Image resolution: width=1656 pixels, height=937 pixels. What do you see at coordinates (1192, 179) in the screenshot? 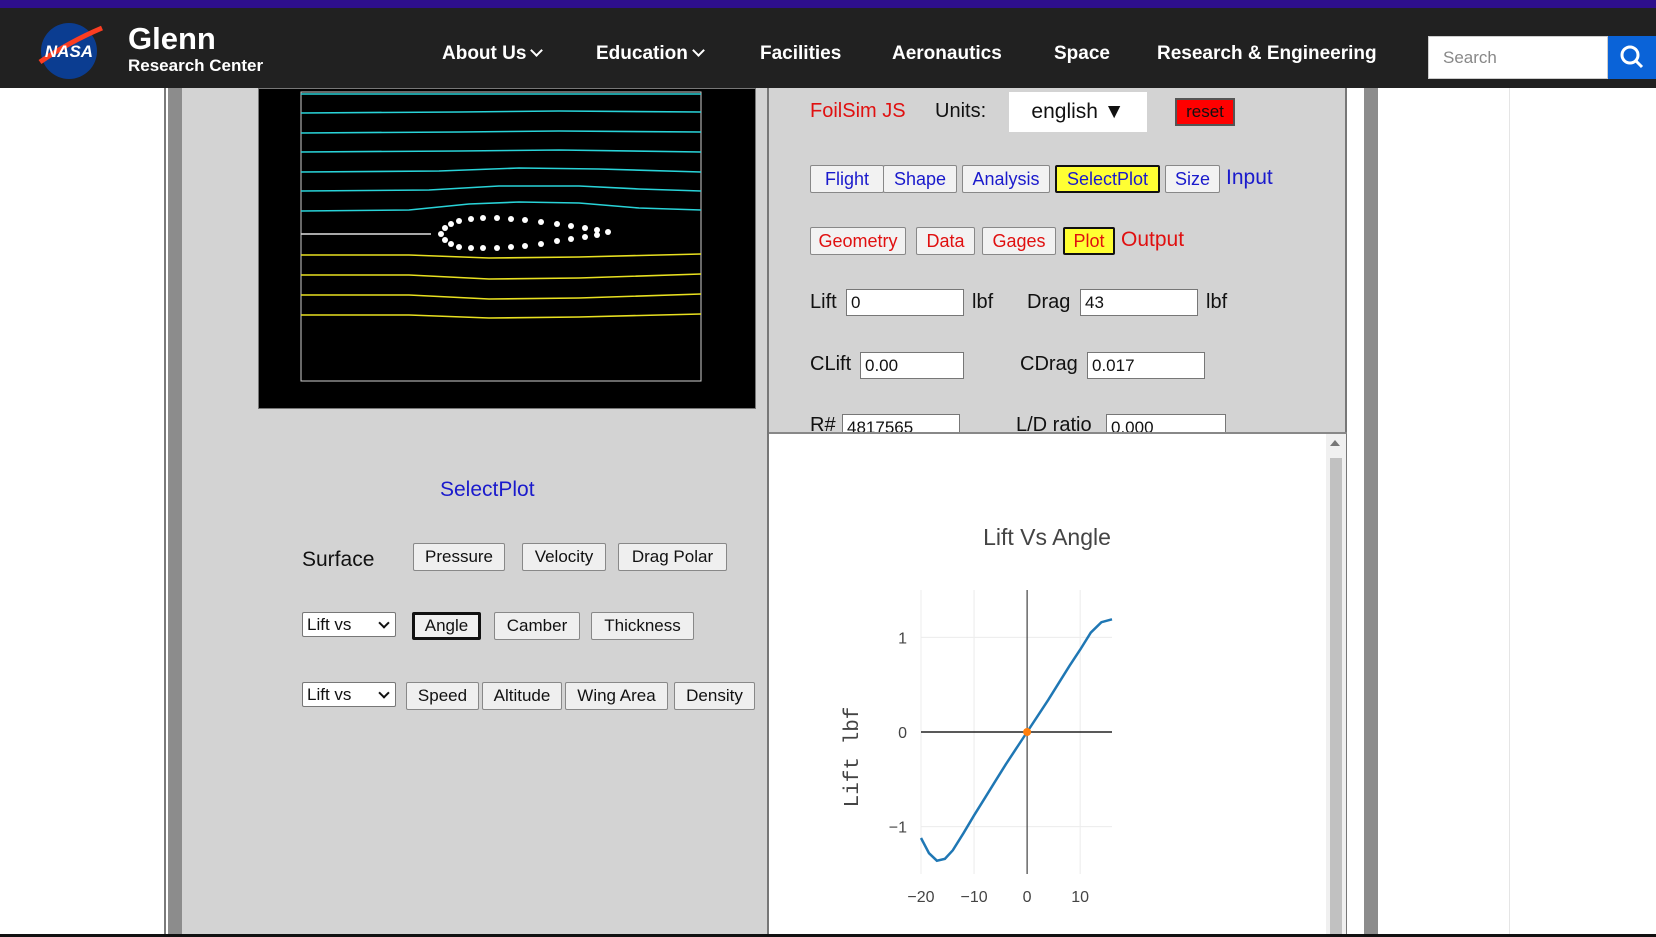
I see `tab-size: Size` at bounding box center [1192, 179].